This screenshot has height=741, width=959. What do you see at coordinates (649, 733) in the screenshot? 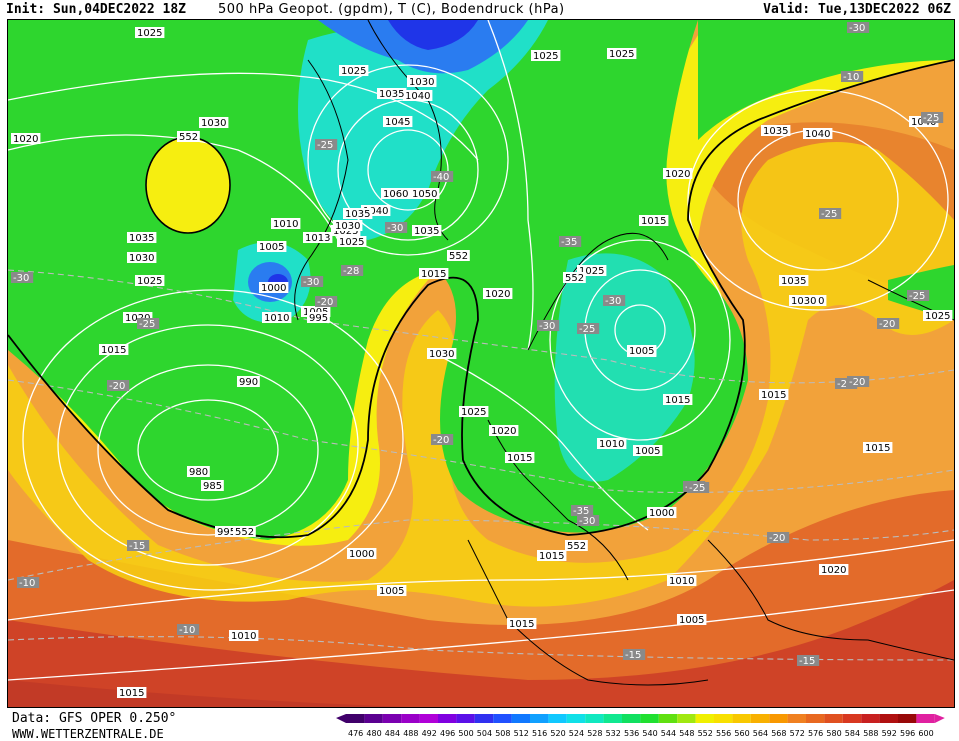
I see `legend-value: 540` at bounding box center [649, 733].